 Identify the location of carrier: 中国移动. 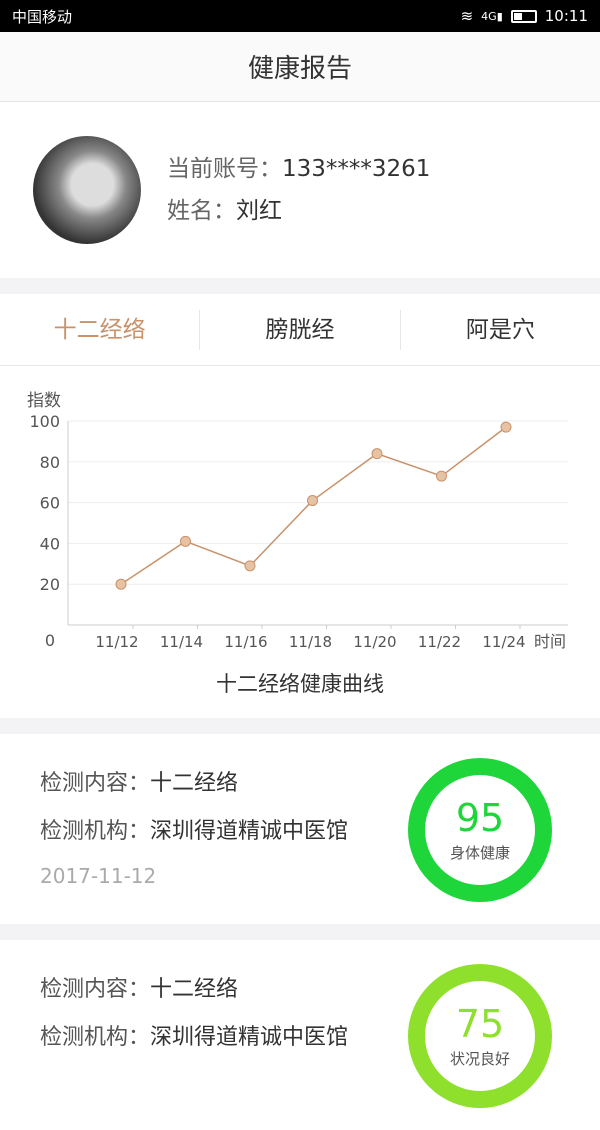
(42, 16).